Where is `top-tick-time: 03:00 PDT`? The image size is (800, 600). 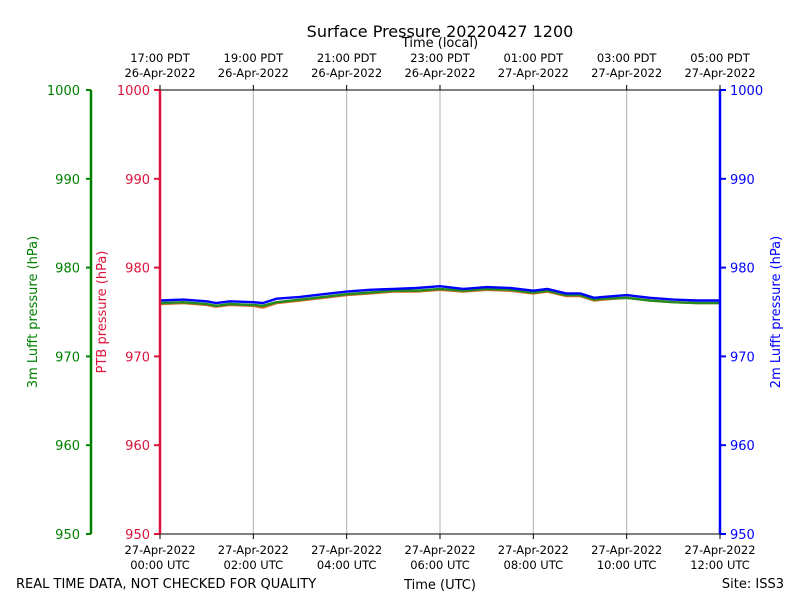
top-tick-time: 03:00 PDT is located at coordinates (627, 58).